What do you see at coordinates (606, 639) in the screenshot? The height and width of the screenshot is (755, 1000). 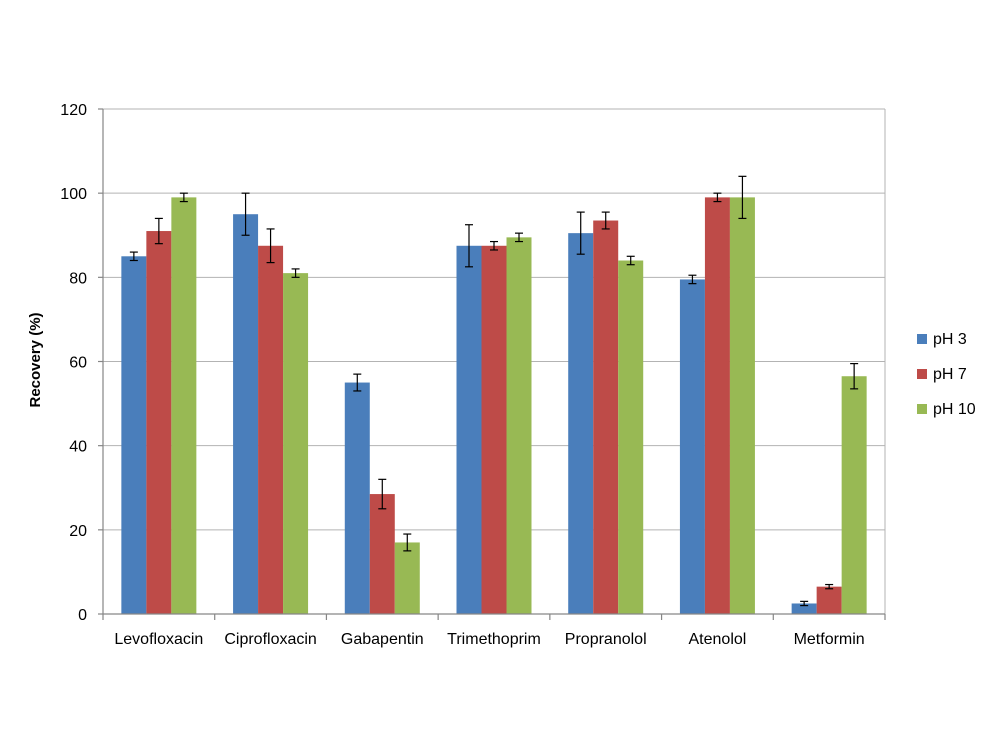 I see `x-tick-label: Propranolol` at bounding box center [606, 639].